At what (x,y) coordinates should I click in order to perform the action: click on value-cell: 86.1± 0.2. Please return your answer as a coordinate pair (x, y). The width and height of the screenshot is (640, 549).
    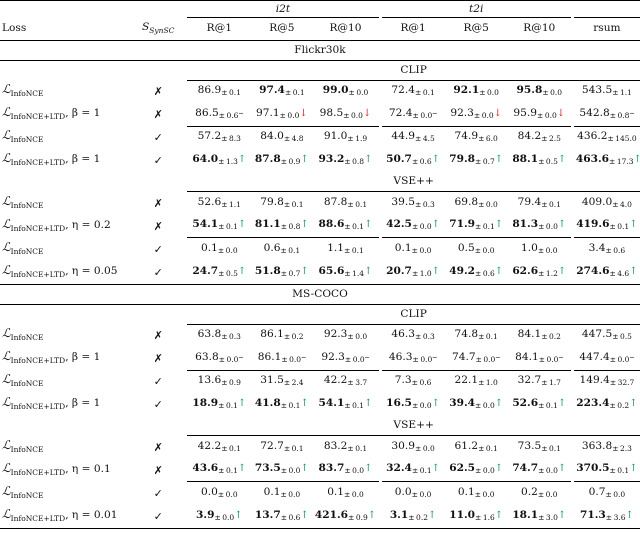
    Looking at the image, I should click on (282, 335).